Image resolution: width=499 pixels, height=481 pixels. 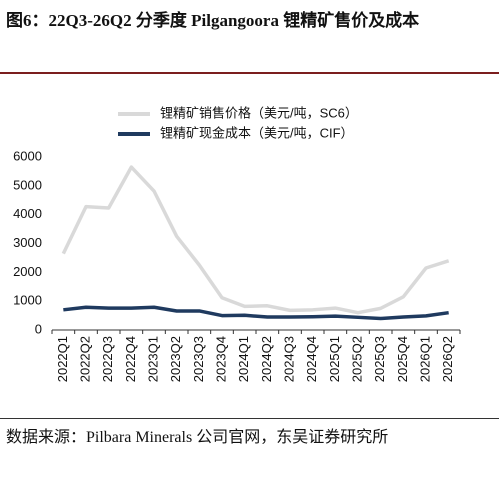 I want to click on x-tick-label: 2024Q4, so click(x=311, y=359).